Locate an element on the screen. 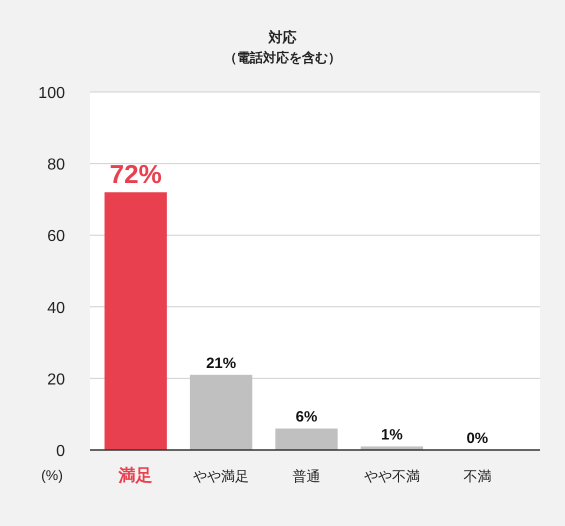 The height and width of the screenshot is (526, 565). y-tick-label: 60 is located at coordinates (56, 237).